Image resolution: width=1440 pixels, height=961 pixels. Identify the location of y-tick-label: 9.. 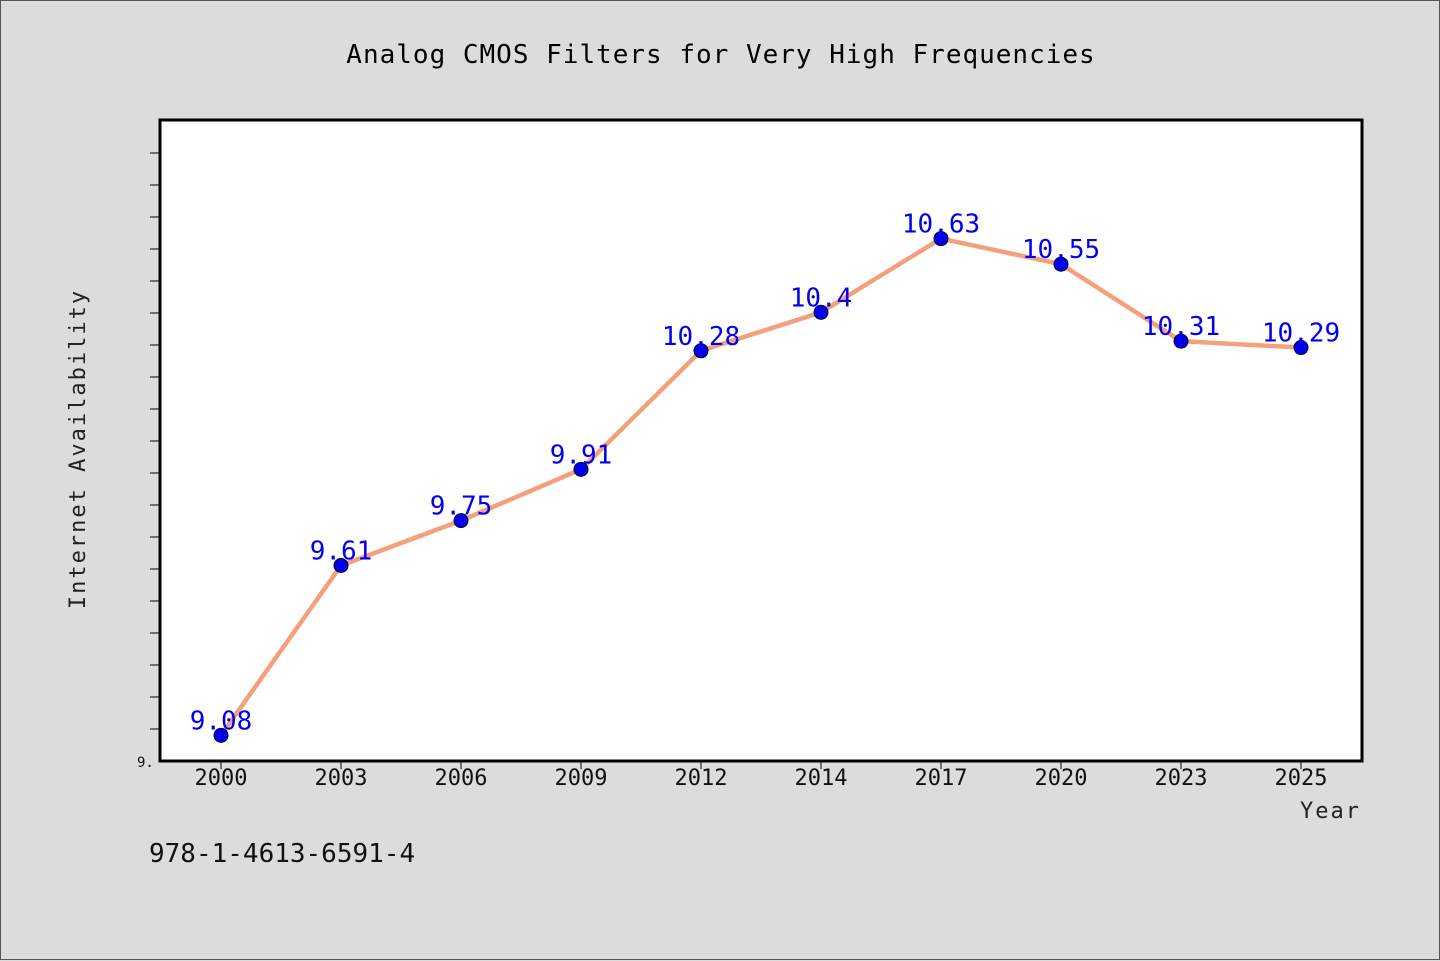
(145, 763).